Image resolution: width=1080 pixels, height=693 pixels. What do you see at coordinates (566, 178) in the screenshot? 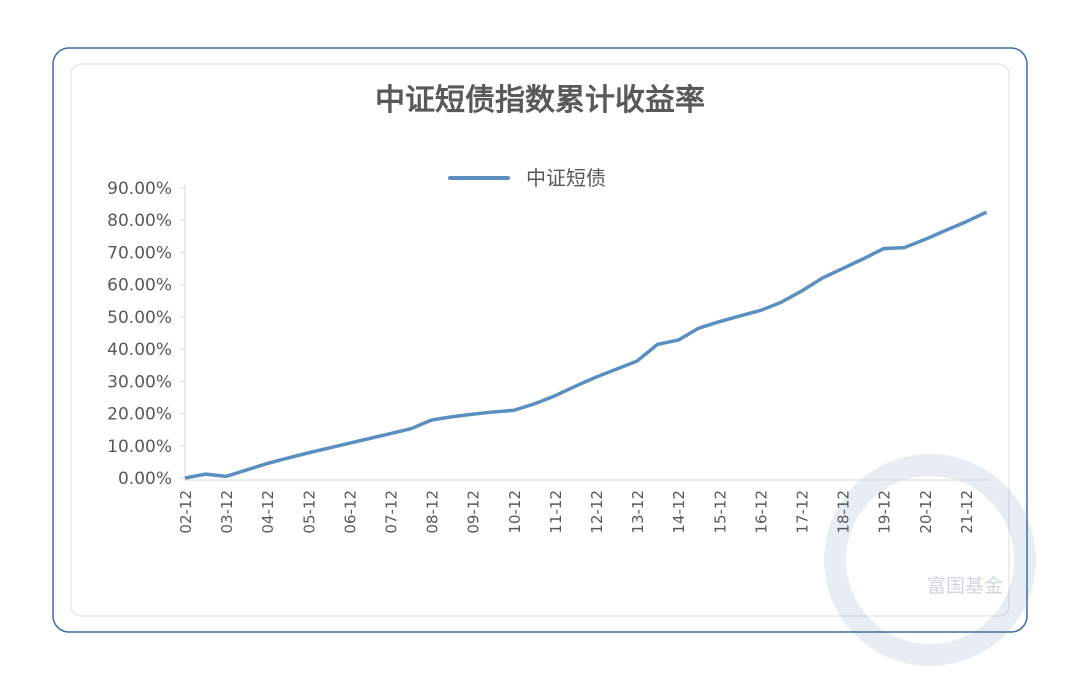
I see `legend-label: 中证短债` at bounding box center [566, 178].